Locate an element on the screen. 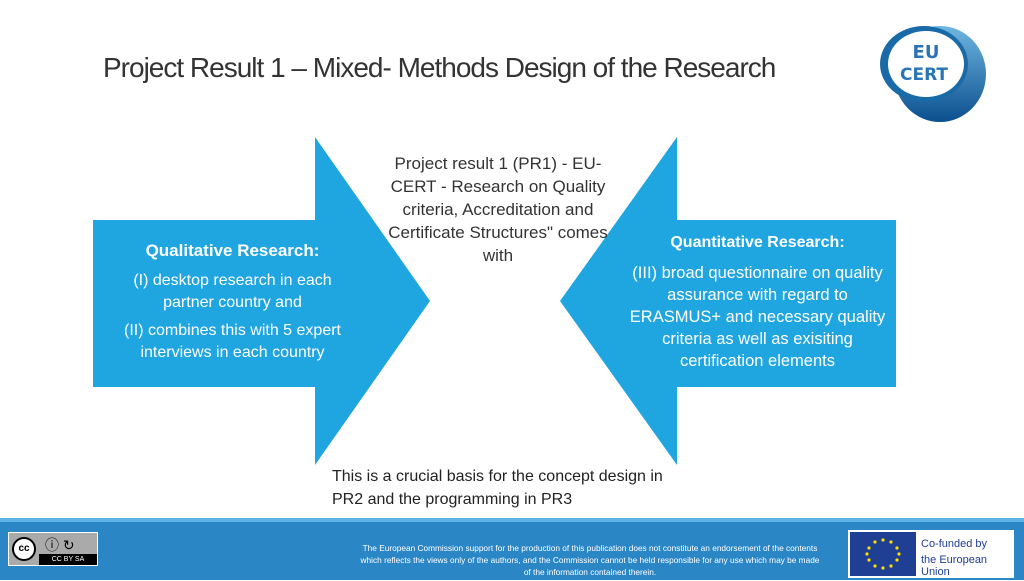 The height and width of the screenshot is (581, 1024). eu-line-2: the European Union is located at coordinates (954, 566).